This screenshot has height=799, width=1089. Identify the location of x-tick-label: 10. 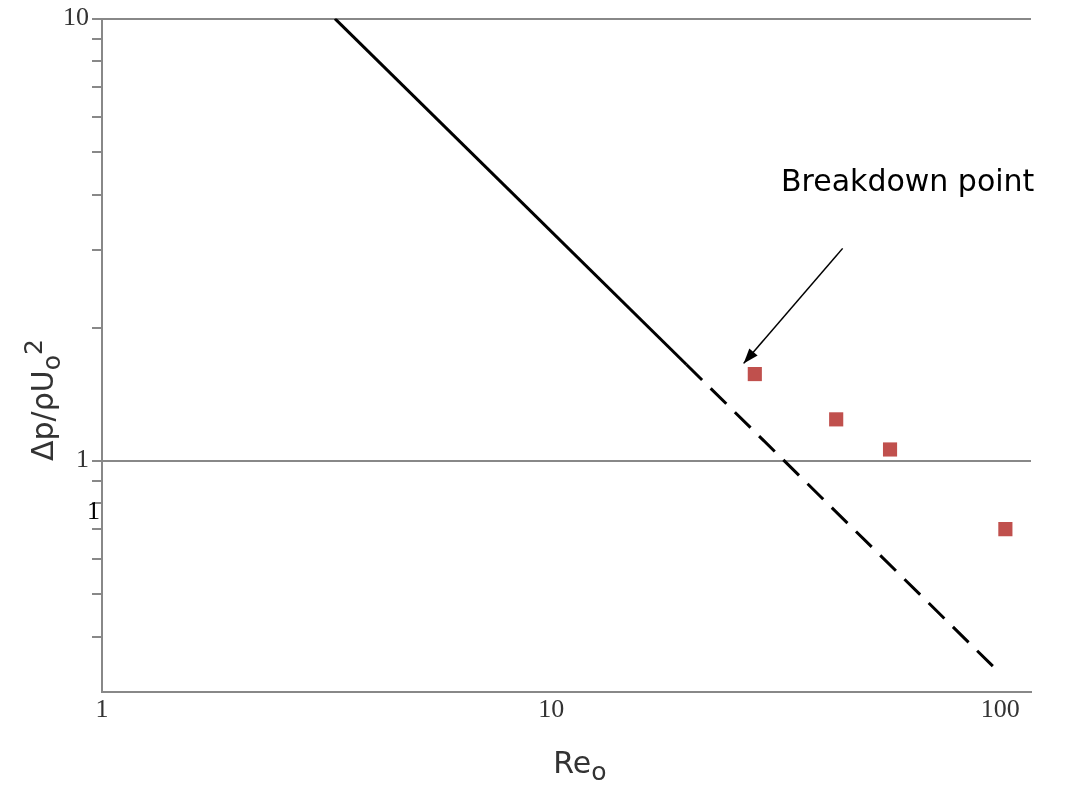
(551, 709).